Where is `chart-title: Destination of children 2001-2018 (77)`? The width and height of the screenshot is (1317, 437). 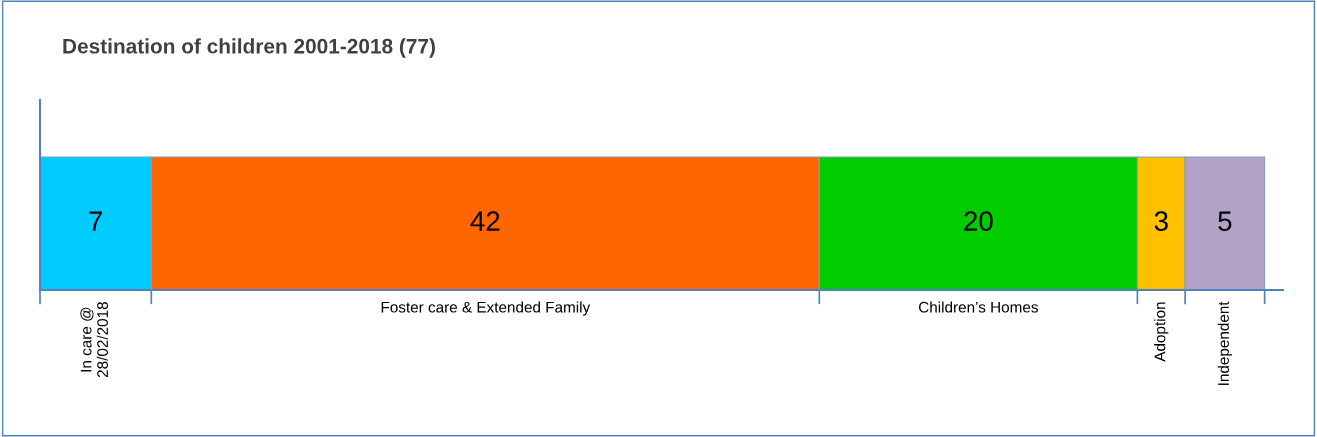 chart-title: Destination of children 2001-2018 (77) is located at coordinates (249, 48).